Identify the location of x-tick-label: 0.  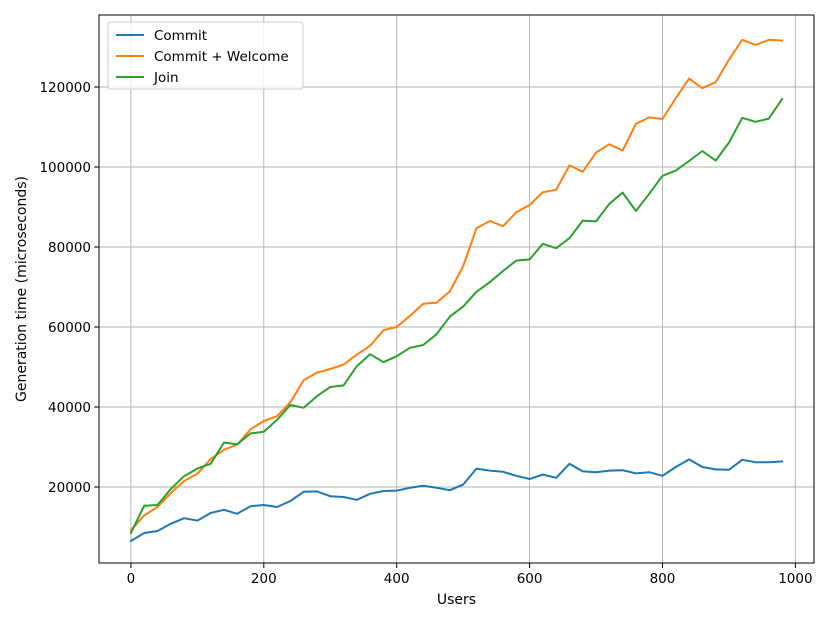
(131, 579).